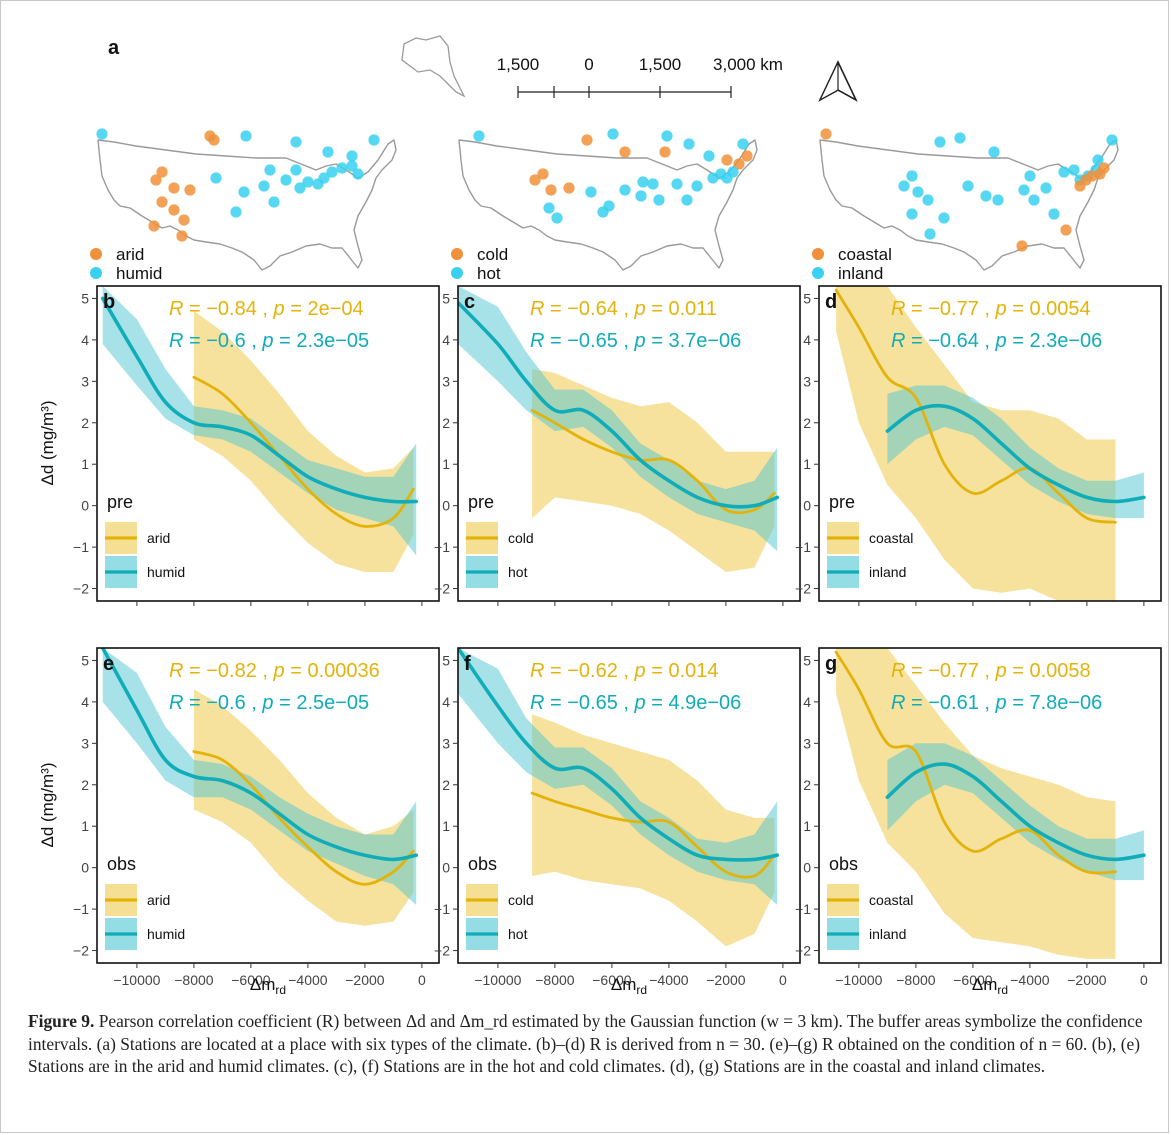 The image size is (1171, 1135). I want to click on stat-annotation-hot: R = −0.65 , p = 4.9e−06, so click(635, 703).